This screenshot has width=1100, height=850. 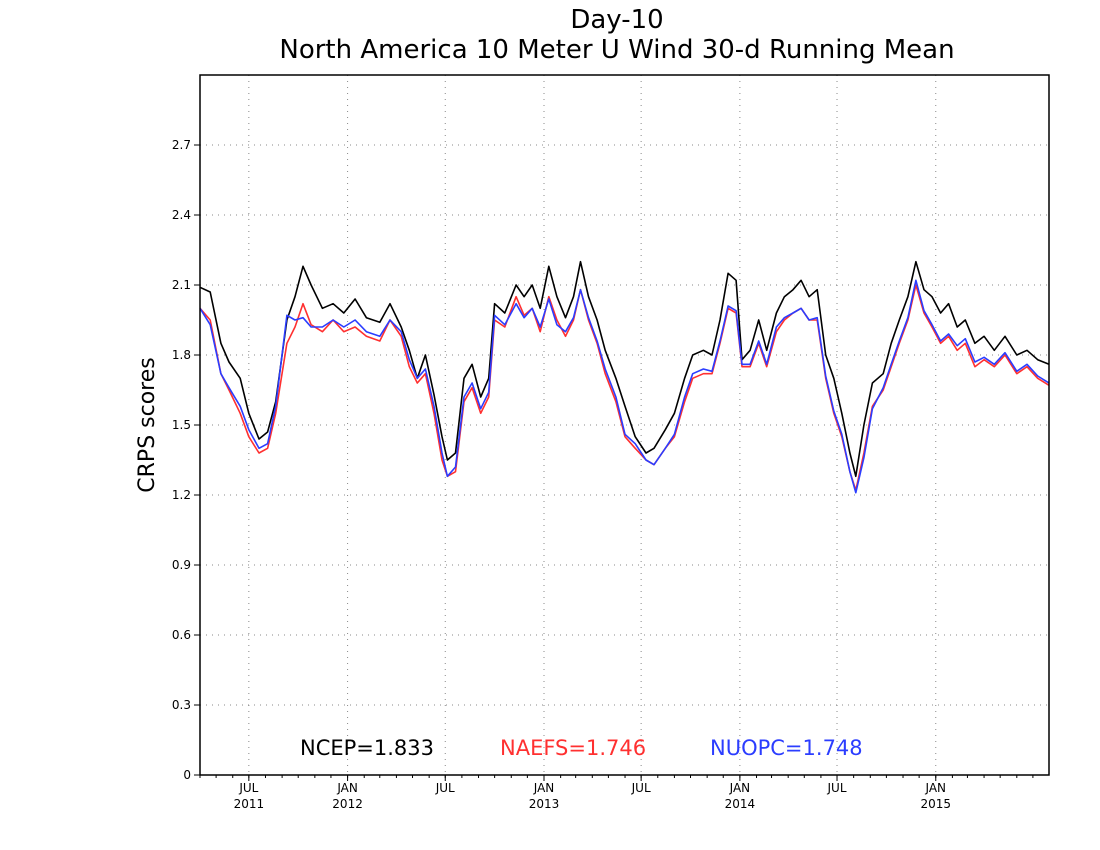 I want to click on legend-naefs: NAEFS=1.746, so click(x=573, y=748).